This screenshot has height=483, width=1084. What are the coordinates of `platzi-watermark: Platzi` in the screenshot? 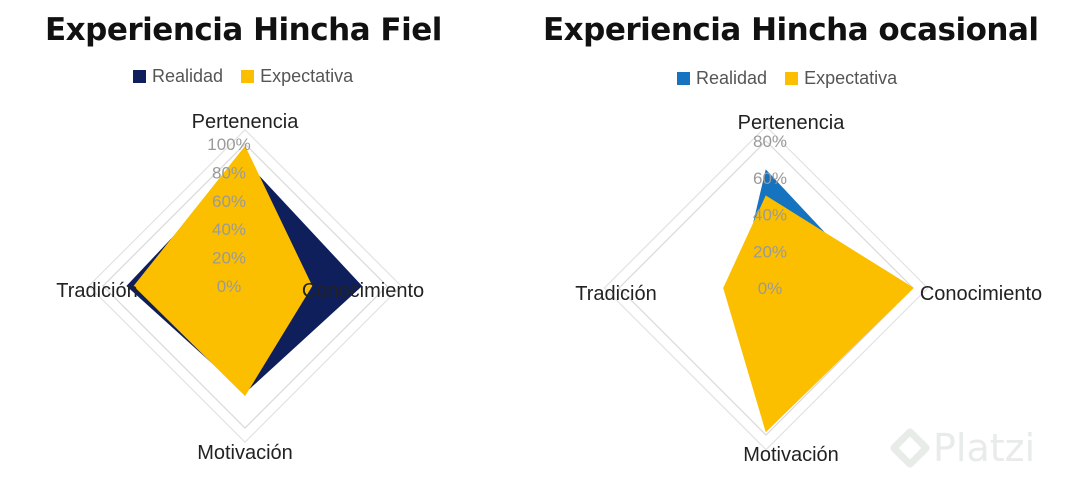 It's located at (962, 448).